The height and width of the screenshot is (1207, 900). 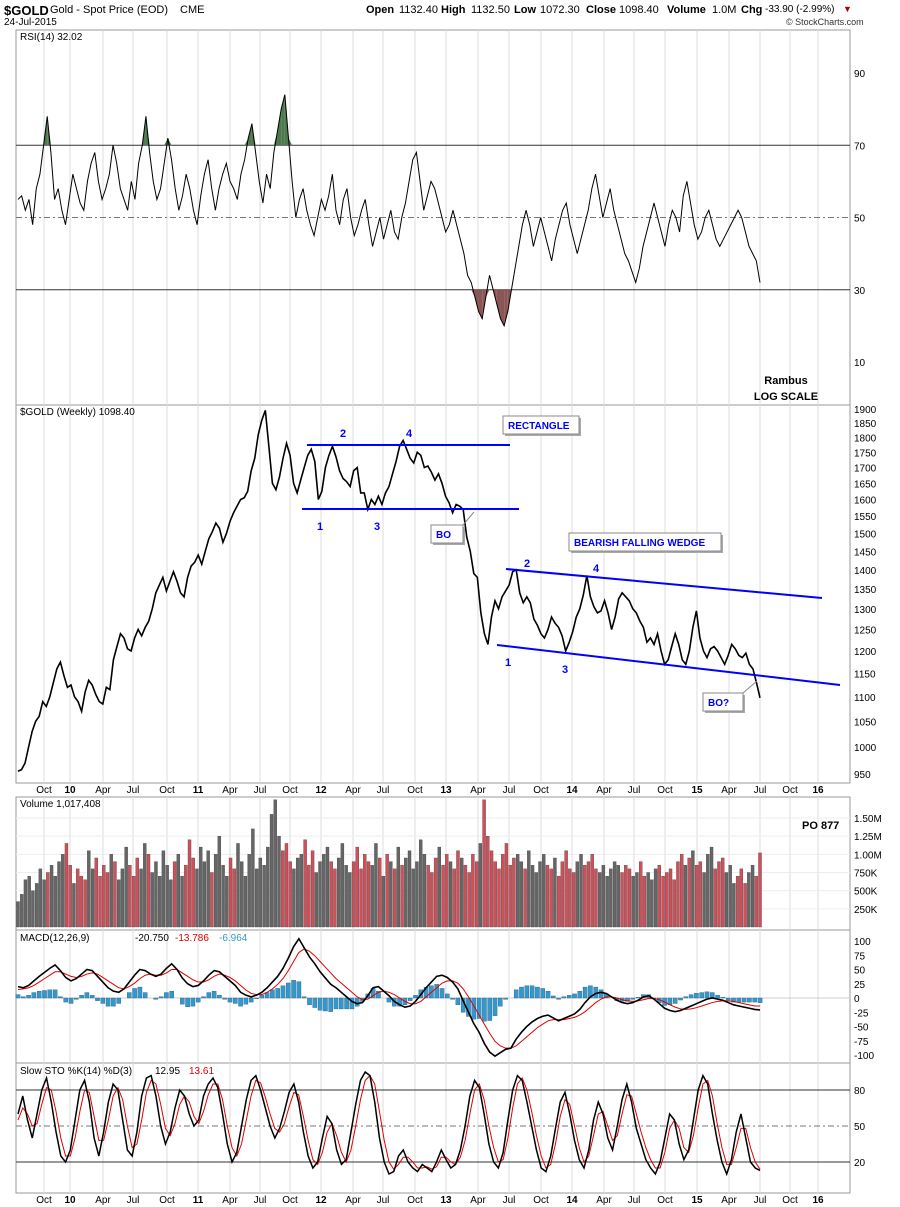 What do you see at coordinates (865, 500) in the screenshot?
I see `price-y-tick-label: 1600` at bounding box center [865, 500].